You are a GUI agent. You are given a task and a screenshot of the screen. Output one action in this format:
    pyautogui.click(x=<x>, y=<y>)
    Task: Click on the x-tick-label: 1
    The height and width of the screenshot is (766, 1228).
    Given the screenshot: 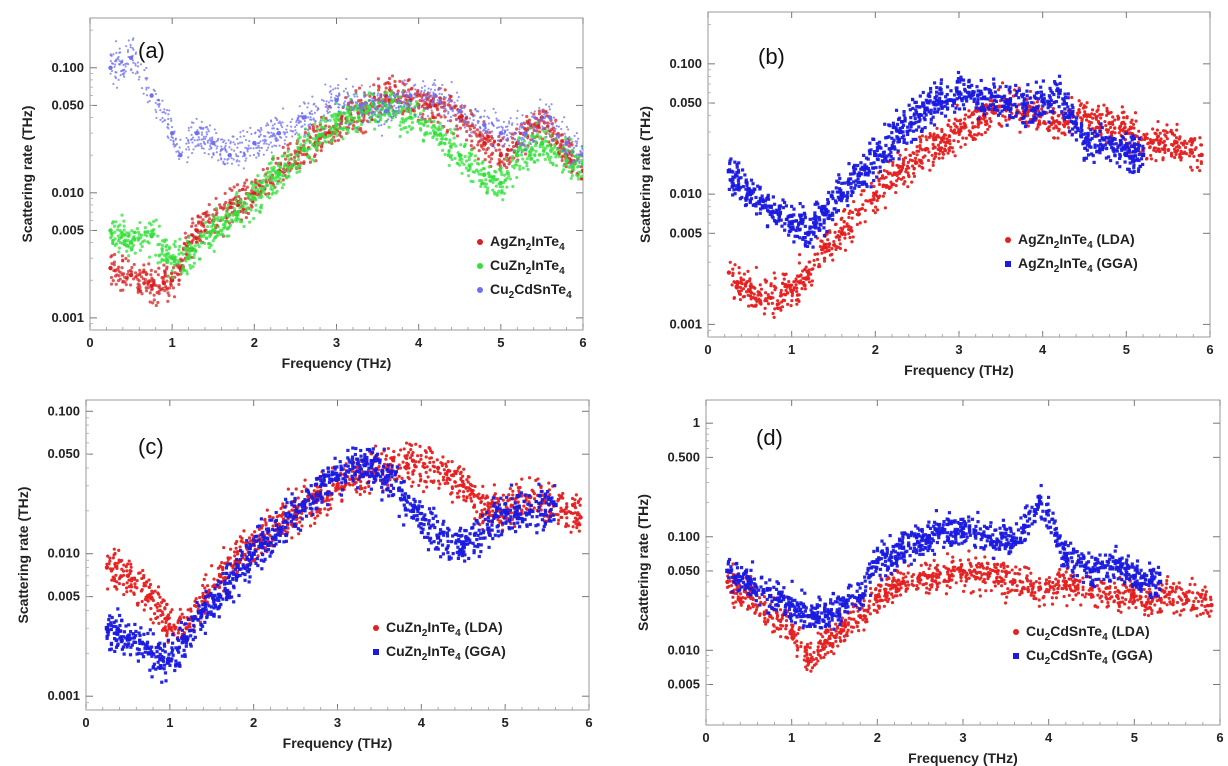 What is the action you would take?
    pyautogui.click(x=791, y=349)
    